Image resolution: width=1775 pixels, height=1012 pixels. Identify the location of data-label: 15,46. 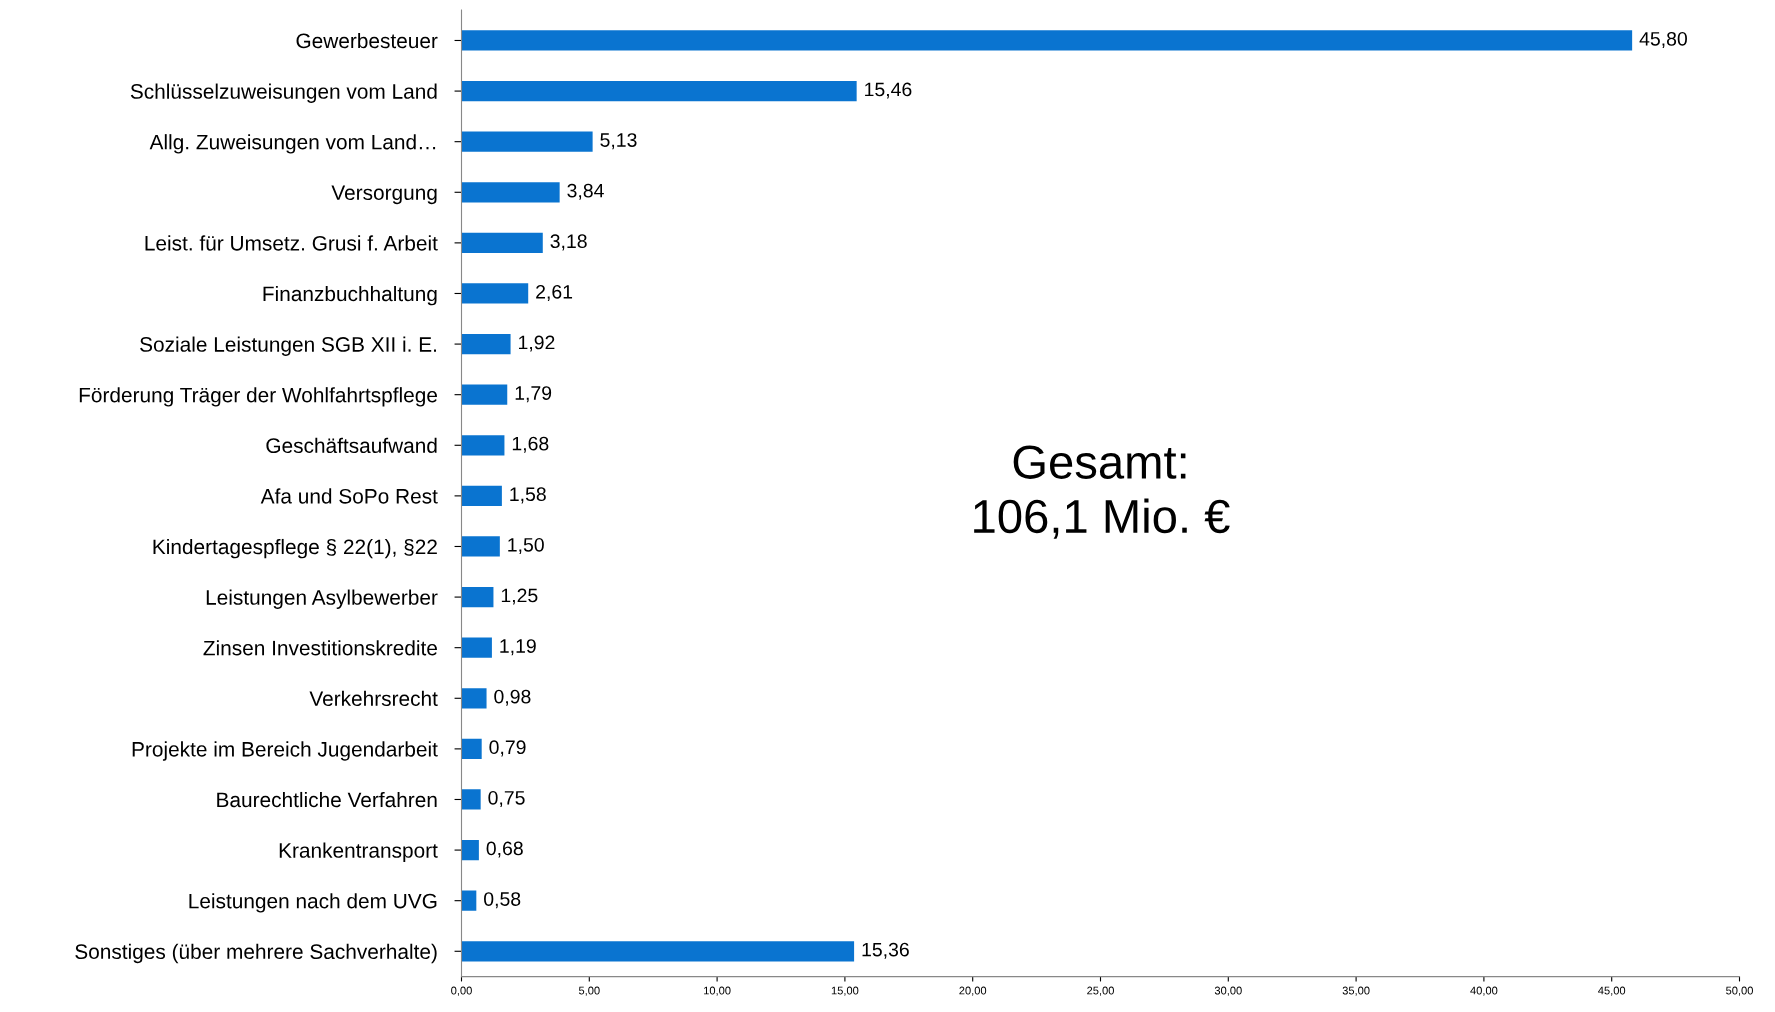
(888, 90).